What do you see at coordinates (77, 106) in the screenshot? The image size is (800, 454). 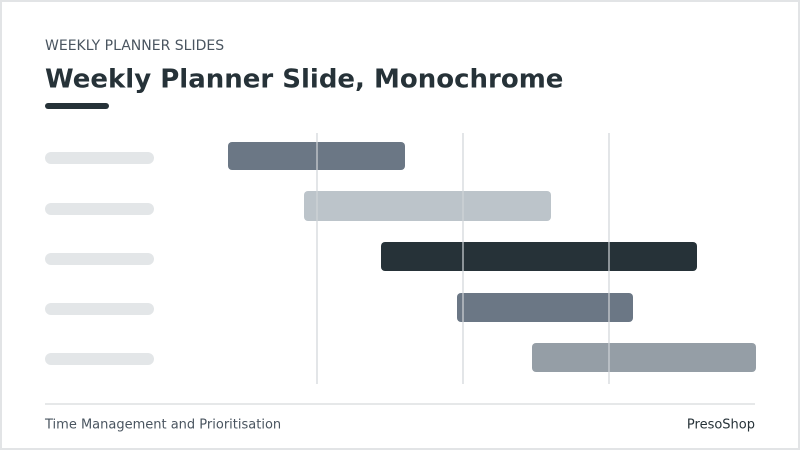 I see `title-underline` at bounding box center [77, 106].